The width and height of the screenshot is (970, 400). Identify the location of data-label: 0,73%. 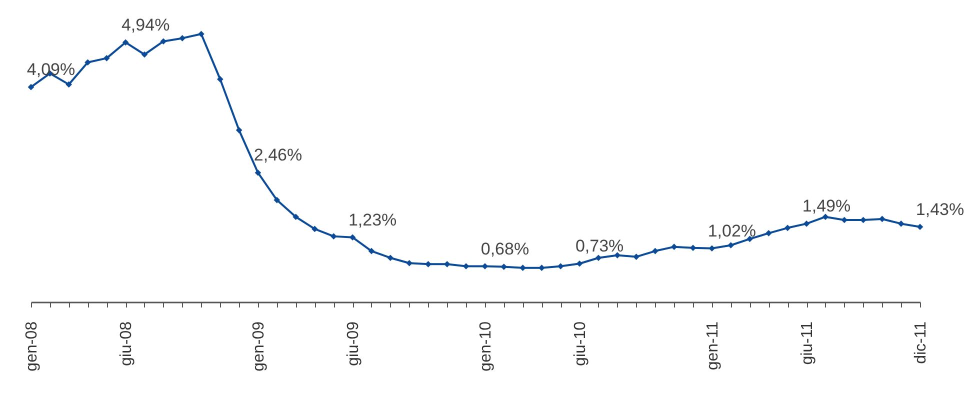
(599, 246).